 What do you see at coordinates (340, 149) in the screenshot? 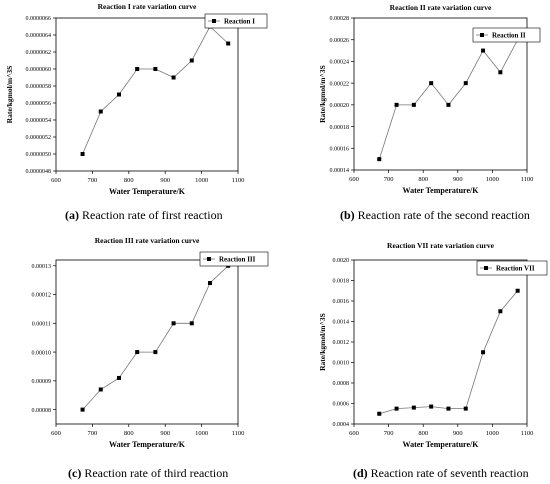
I see `y-tick-label: 0.00016` at bounding box center [340, 149].